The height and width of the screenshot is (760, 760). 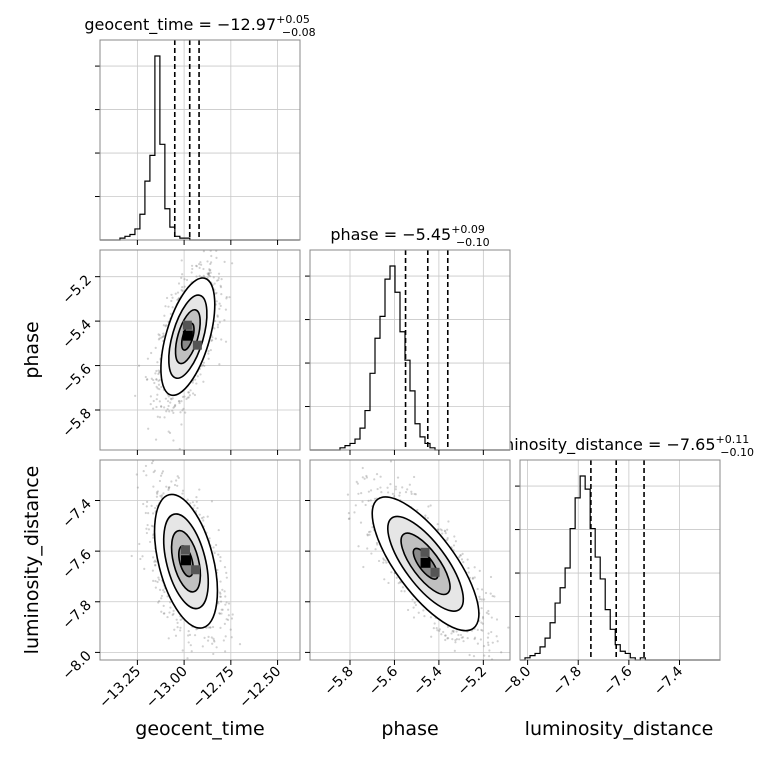 I want to click on x-tick-label-geocent-time: −13.25, so click(x=120, y=688).